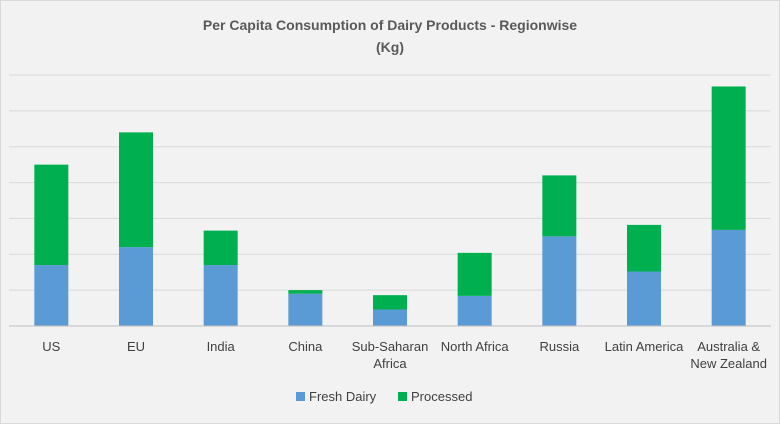 The image size is (780, 440). Describe the element at coordinates (475, 346) in the screenshot. I see `category-label: North Africa` at that location.